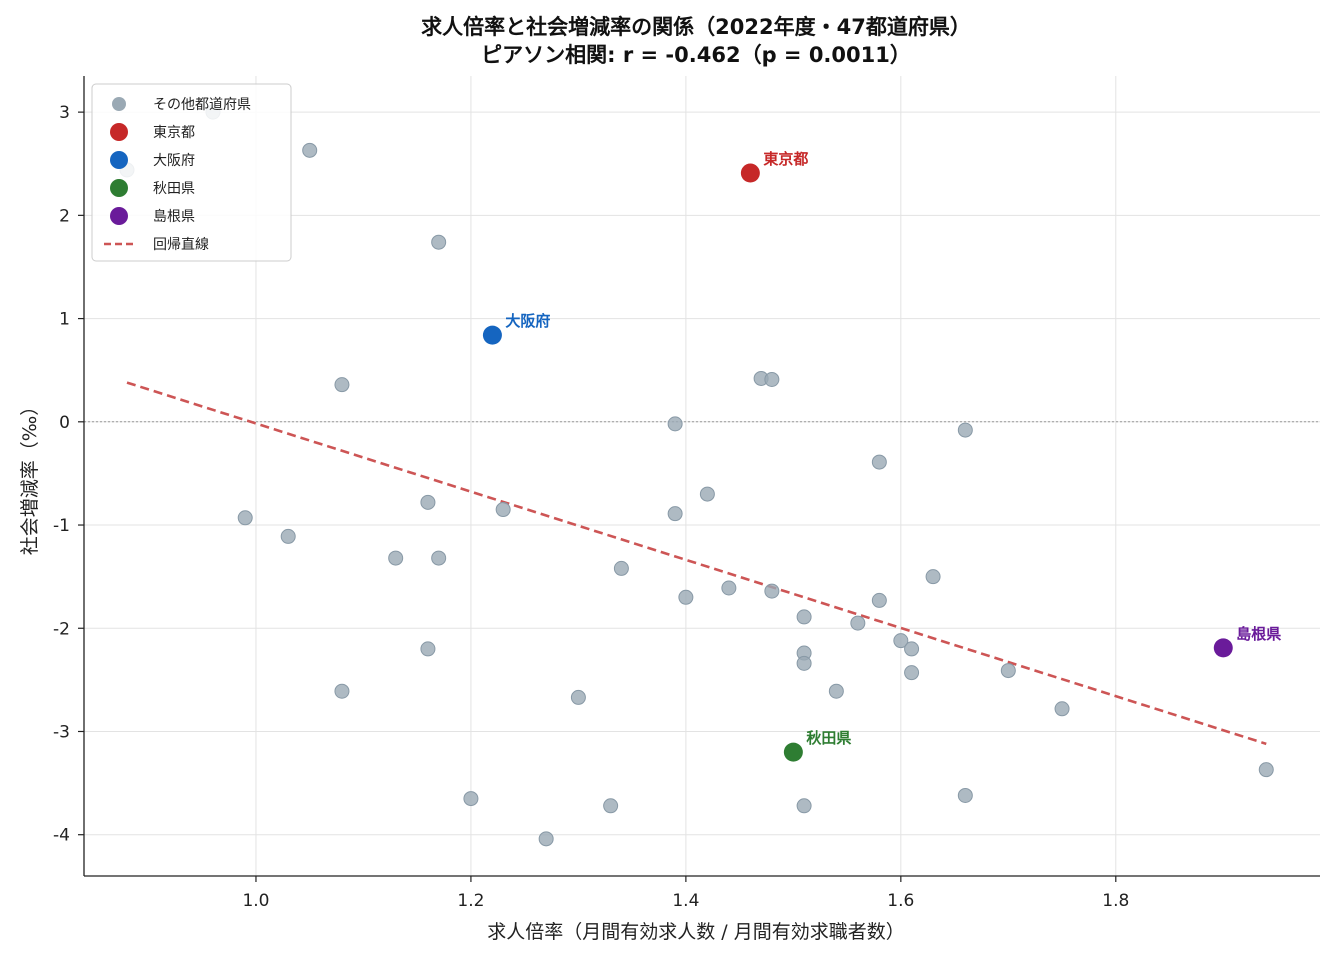 This screenshot has height=959, width=1335. I want to click on legend-marker-akita, so click(119, 188).